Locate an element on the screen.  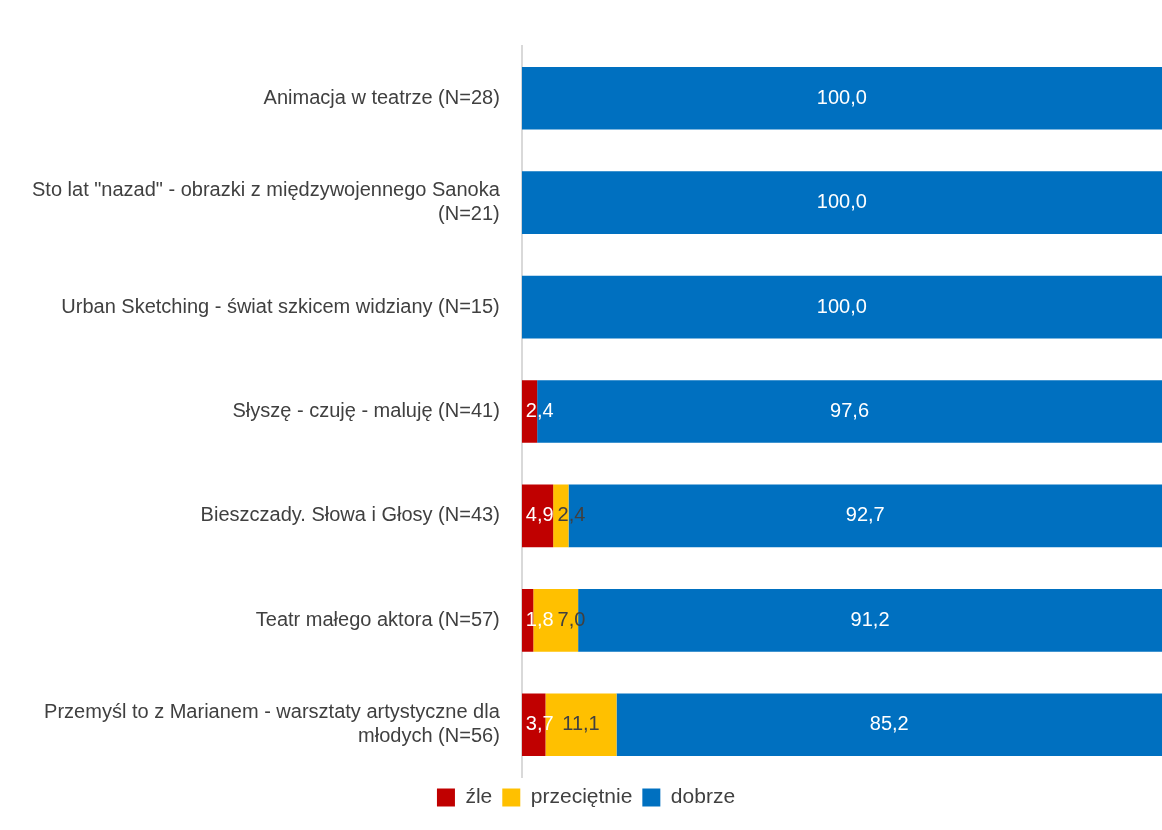
data-label: 85,2 is located at coordinates (889, 723).